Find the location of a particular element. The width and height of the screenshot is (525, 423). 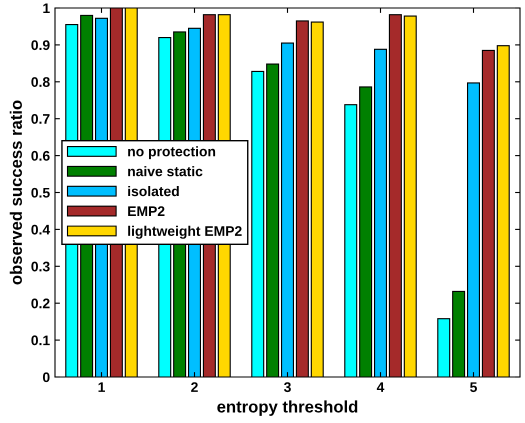

y-tick-label: 0.1 is located at coordinates (40, 340).